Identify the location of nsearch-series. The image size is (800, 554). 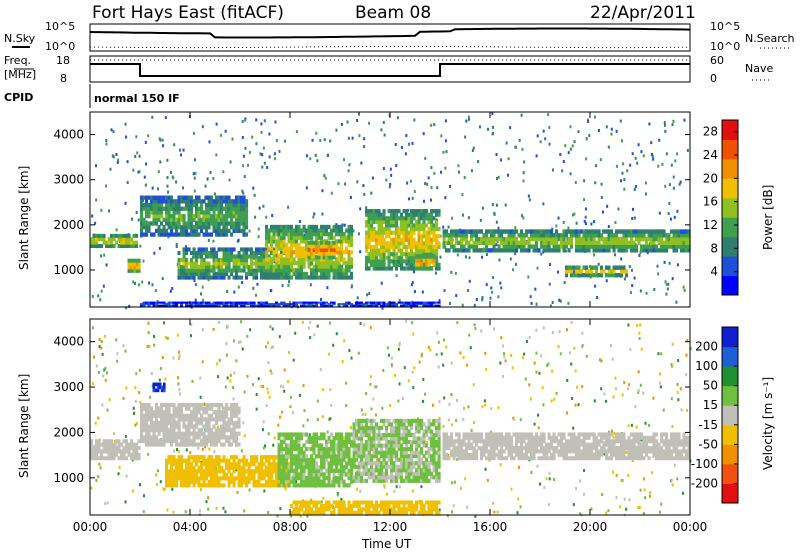
(390, 47).